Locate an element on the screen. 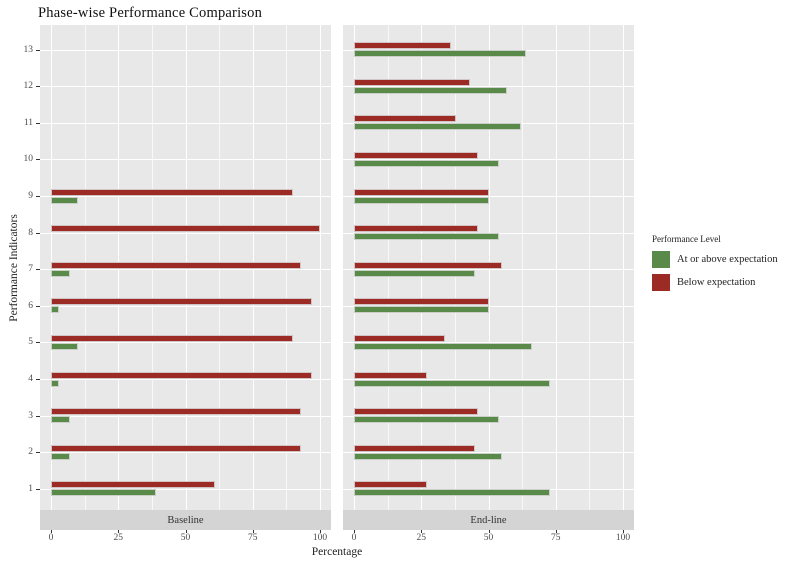 The width and height of the screenshot is (800, 567). y-tick-label: 11 is located at coordinates (28, 122).